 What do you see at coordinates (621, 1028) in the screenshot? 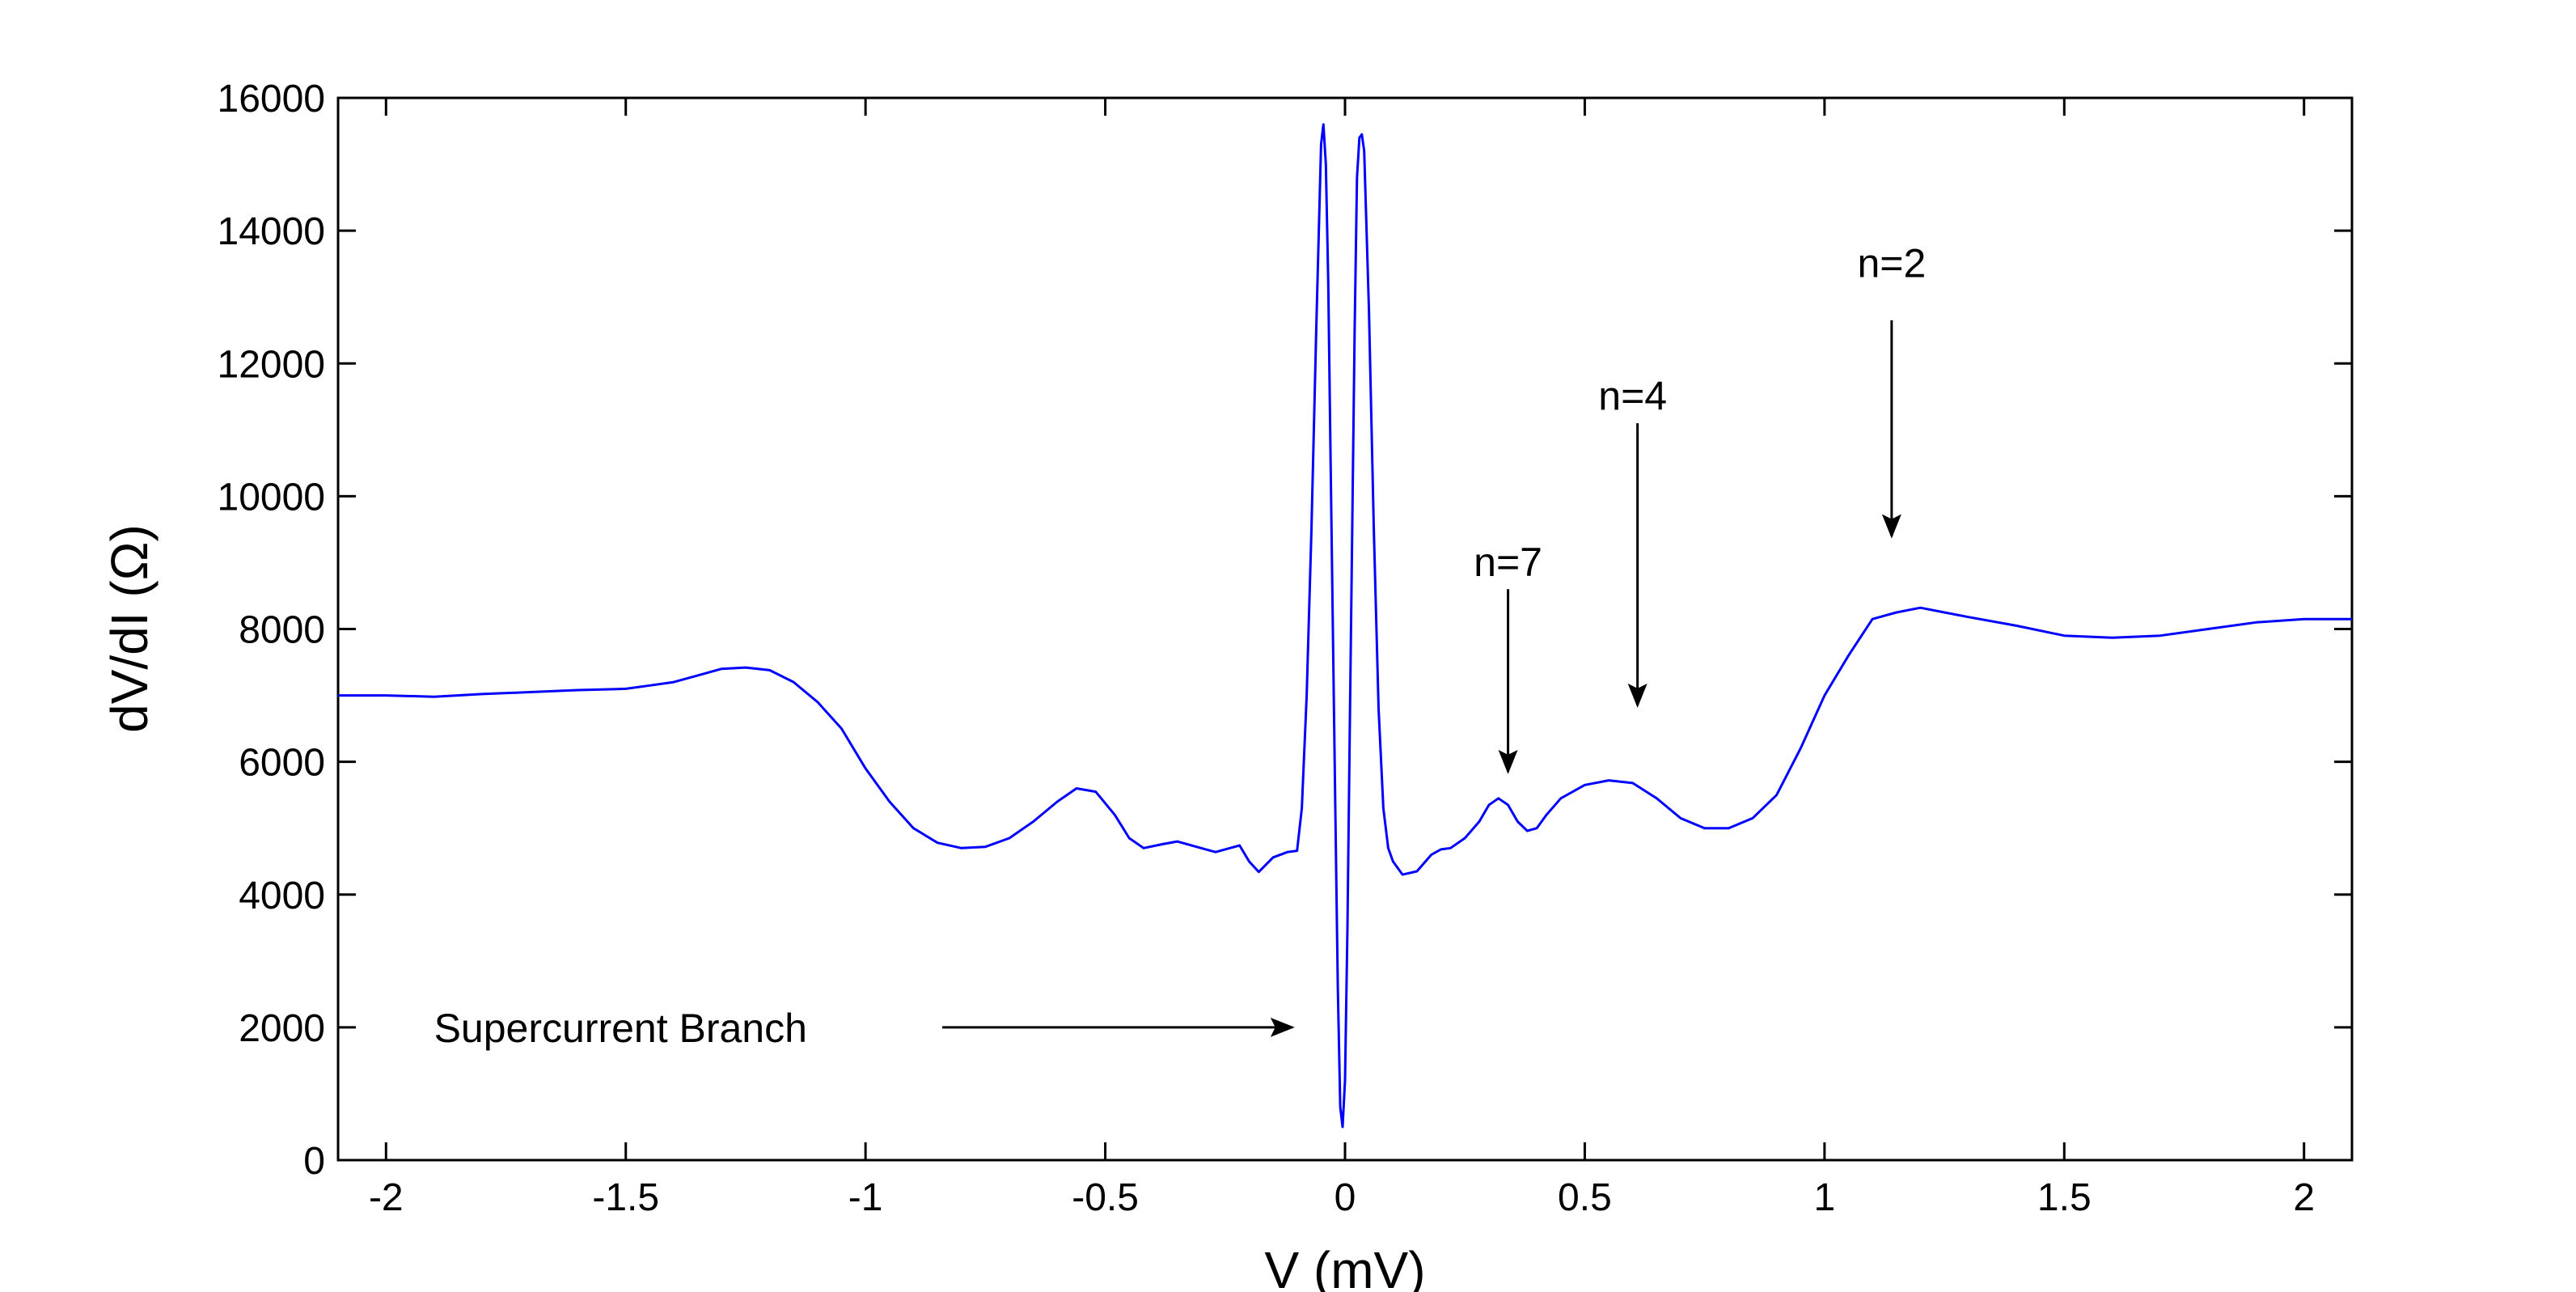
I see `annotation-label: Supercurrent Branch` at bounding box center [621, 1028].